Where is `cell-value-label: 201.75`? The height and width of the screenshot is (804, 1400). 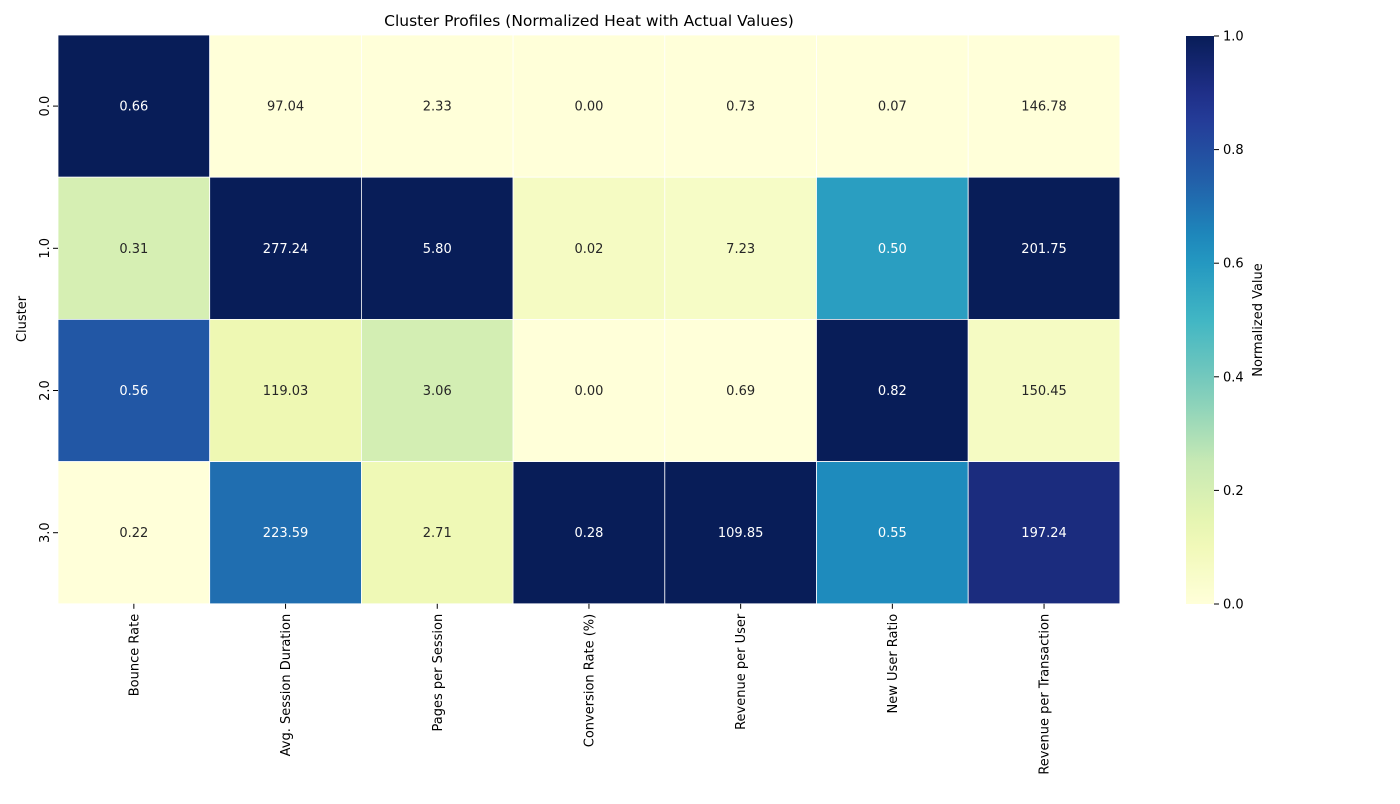
cell-value-label: 201.75 is located at coordinates (1044, 249).